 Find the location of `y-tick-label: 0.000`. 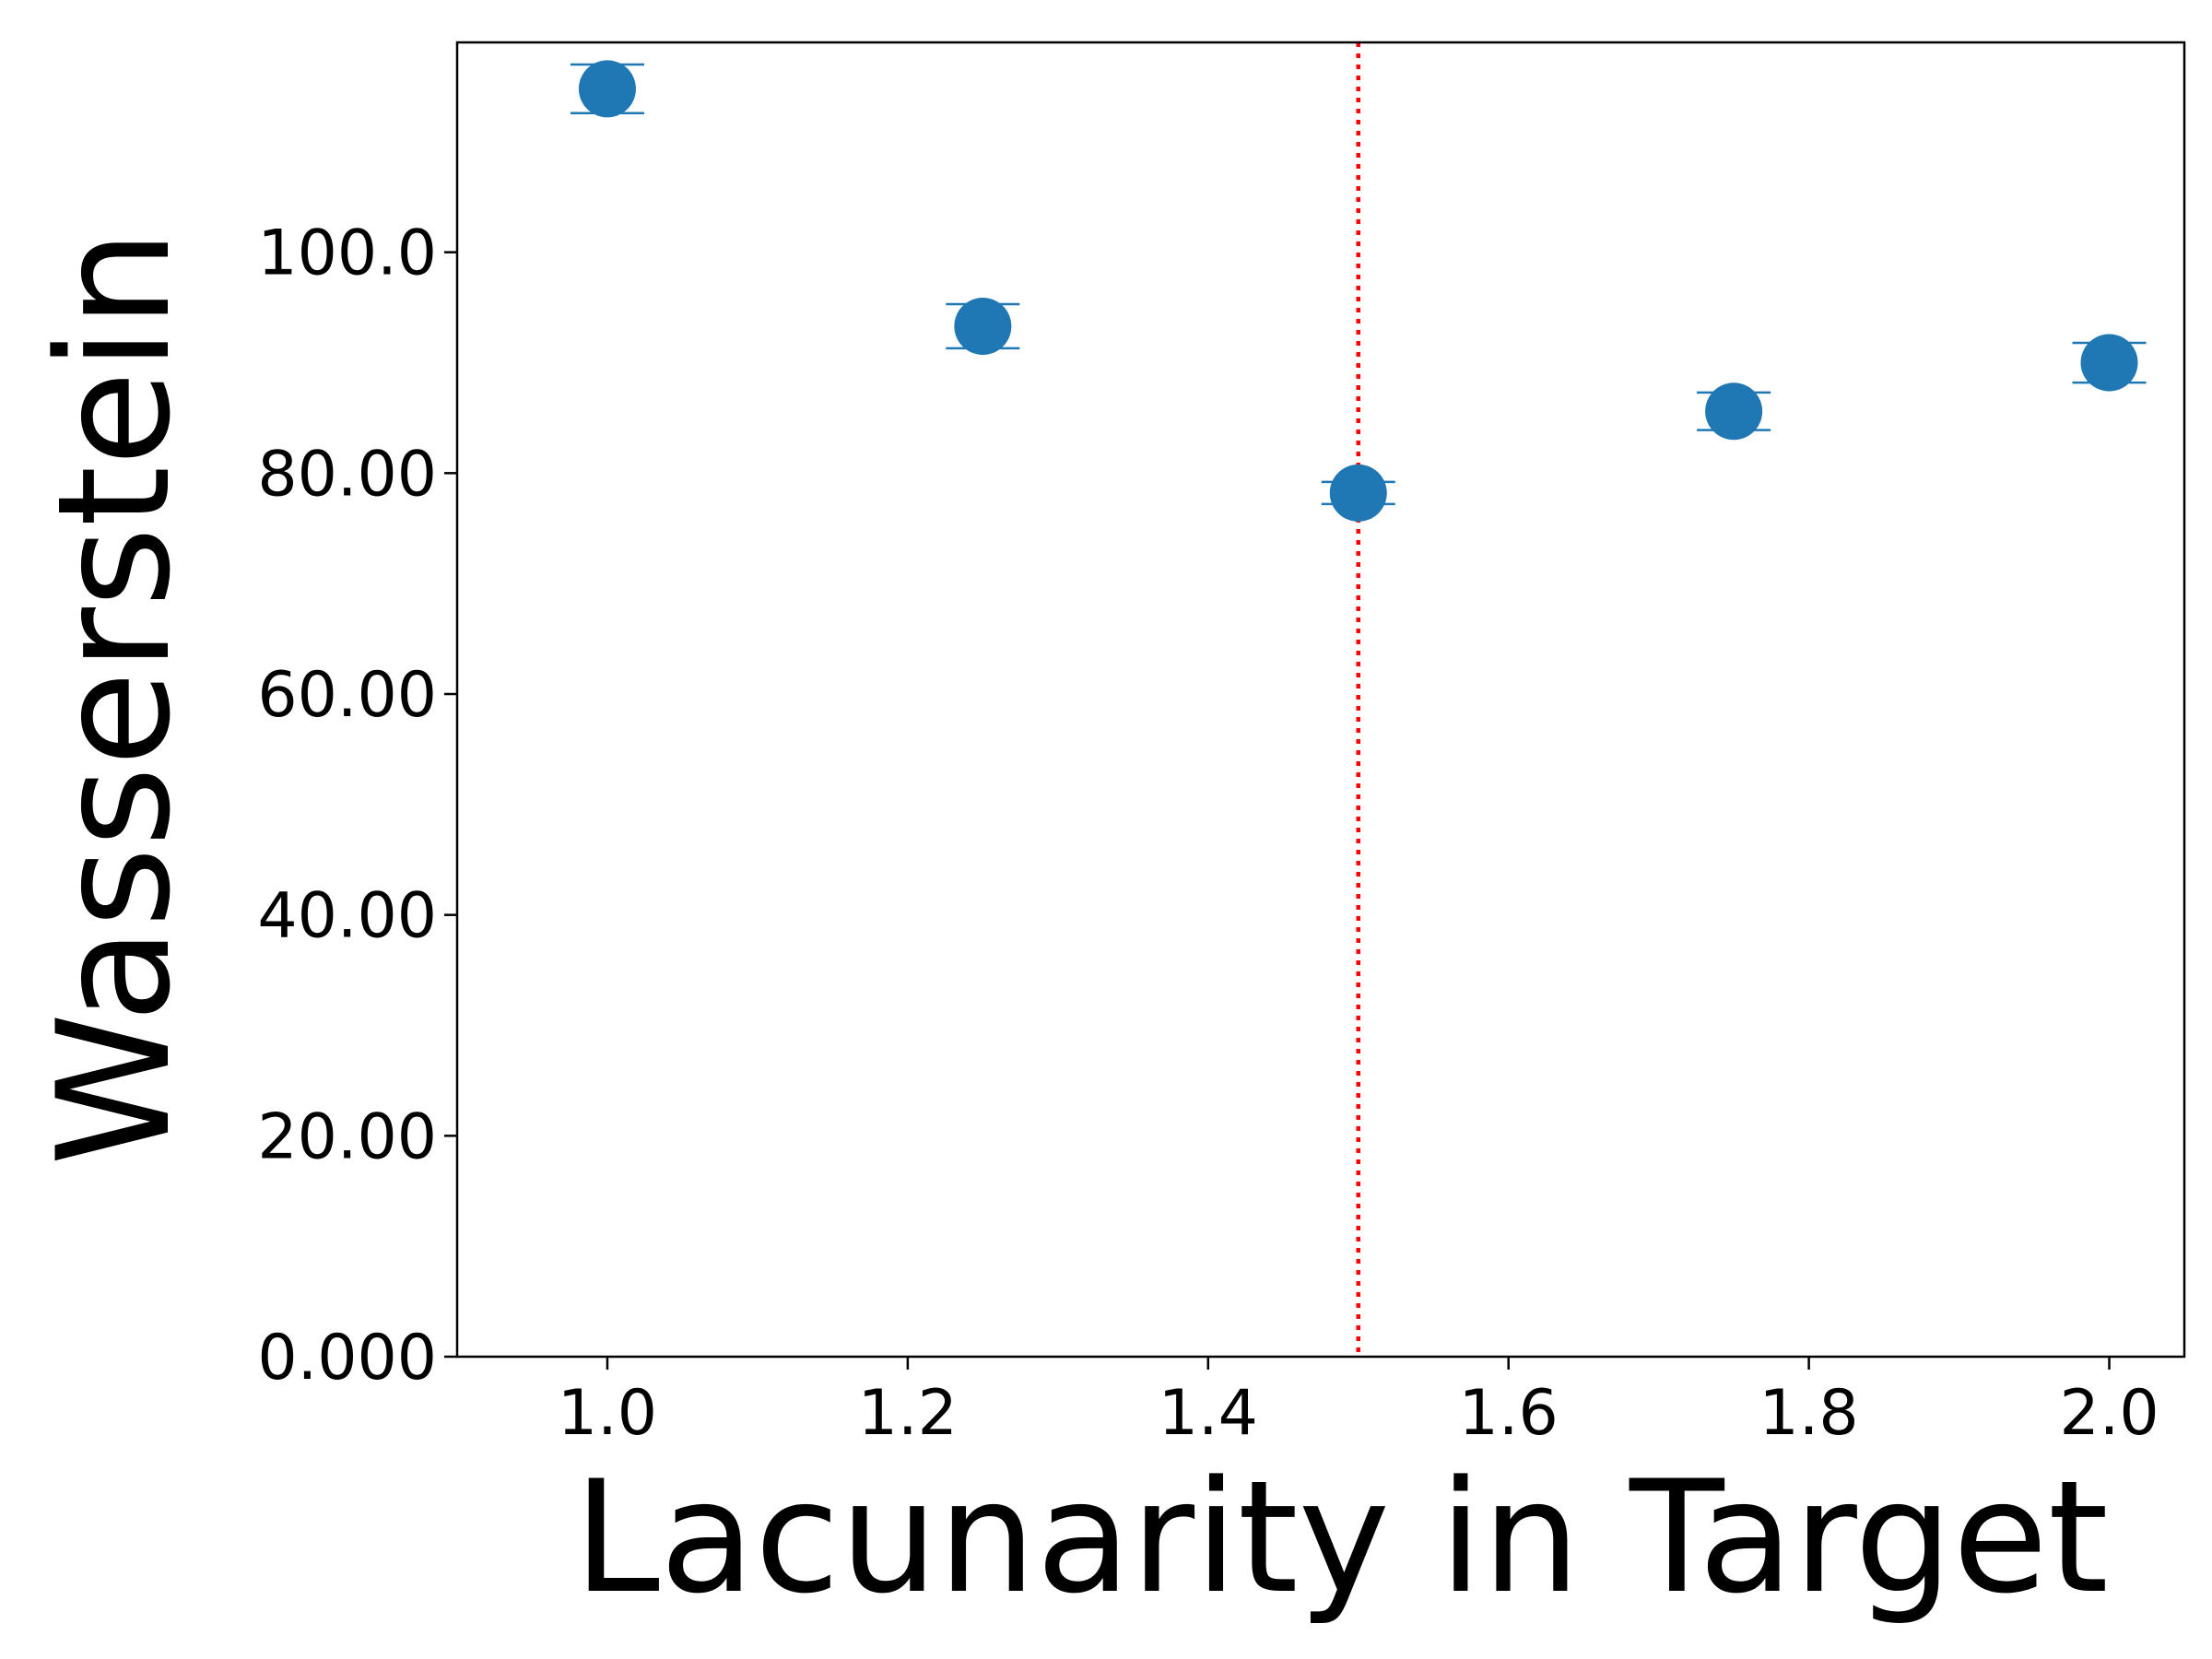

y-tick-label: 0.000 is located at coordinates (347, 1358).